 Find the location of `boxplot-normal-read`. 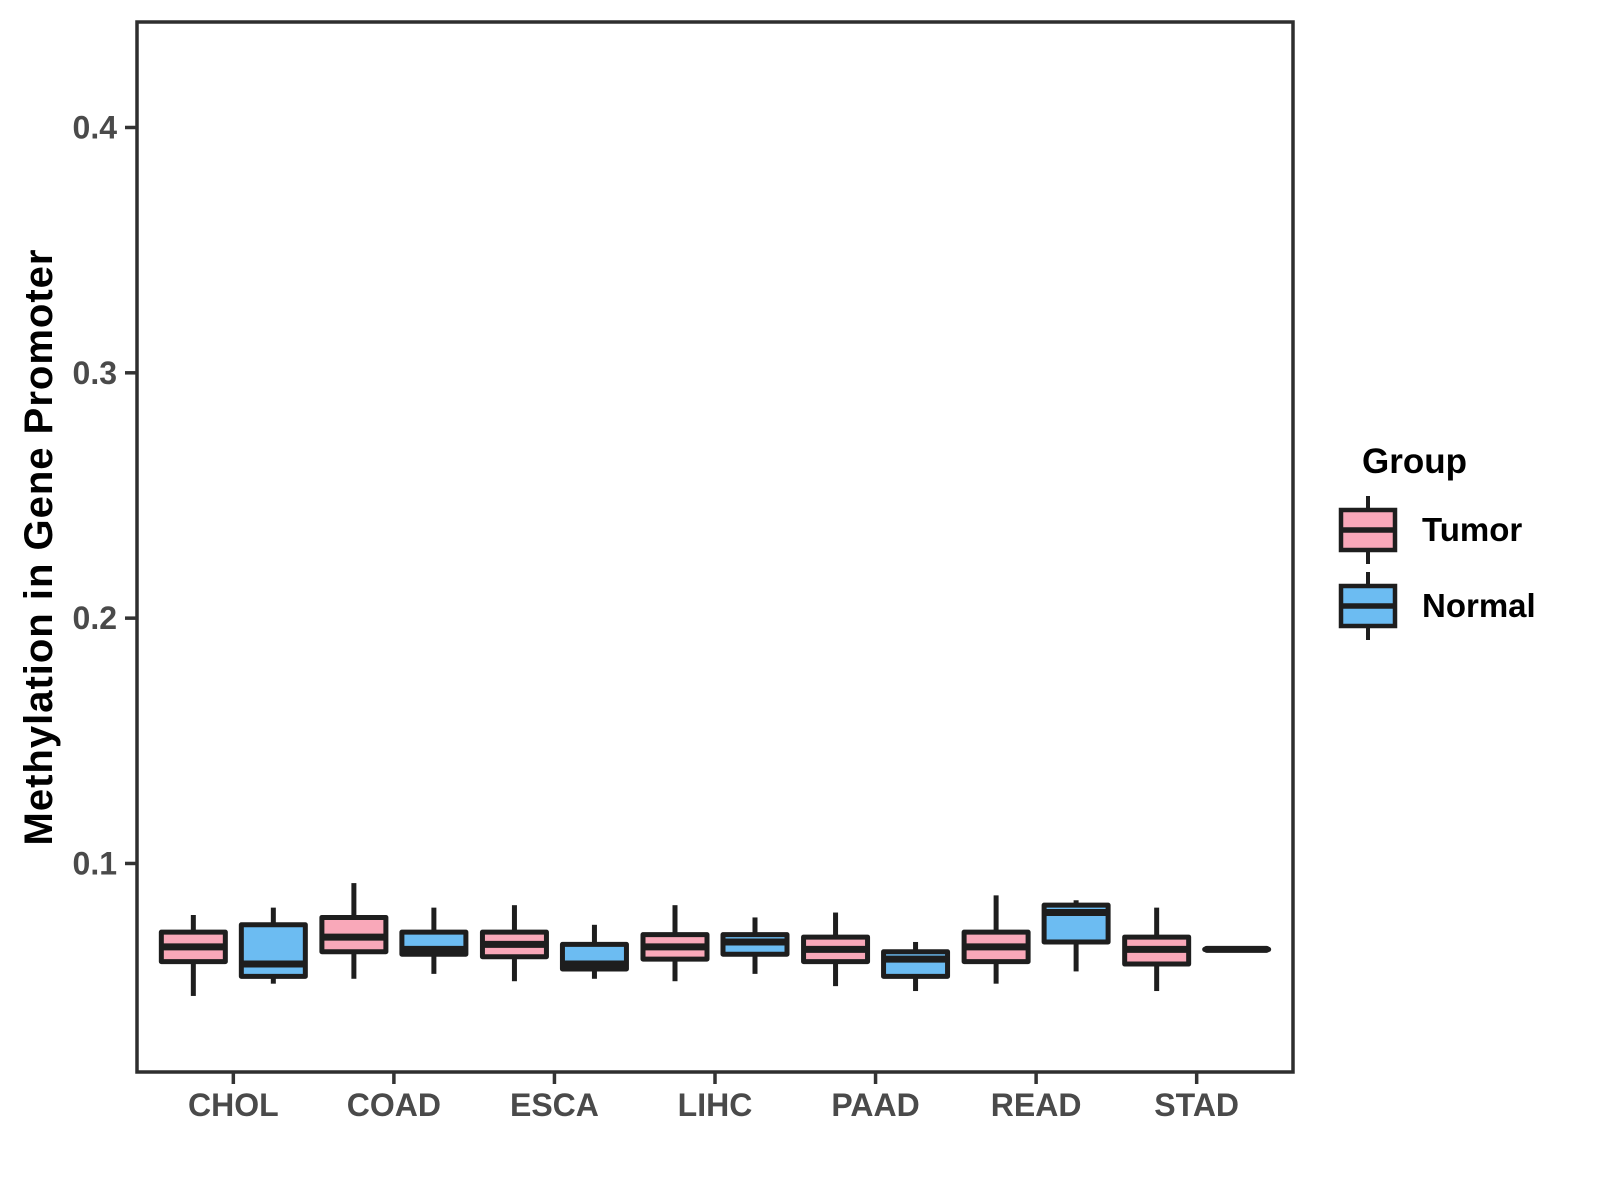

boxplot-normal-read is located at coordinates (1076, 936).